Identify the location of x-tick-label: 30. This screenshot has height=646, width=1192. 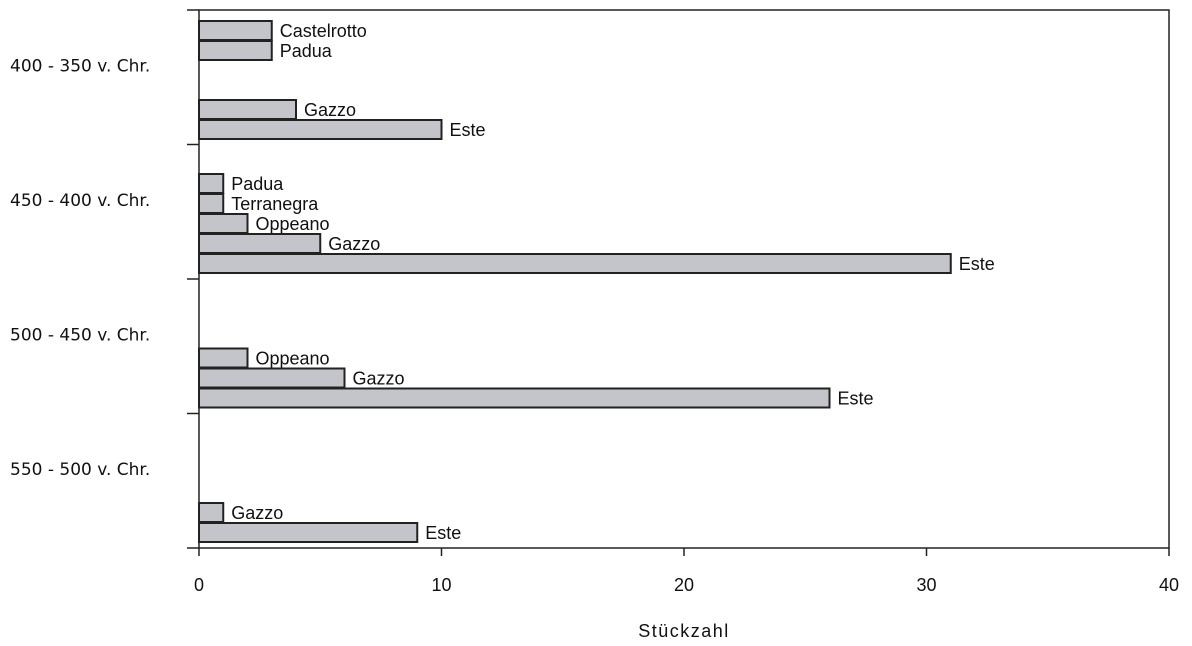
(926, 585).